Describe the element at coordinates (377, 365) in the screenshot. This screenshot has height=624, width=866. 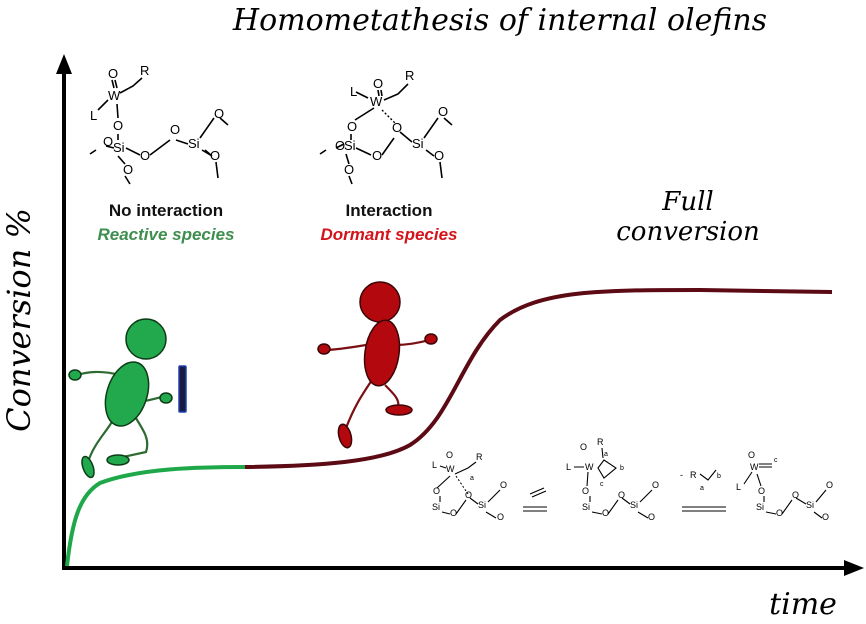
I see `red-runner` at that location.